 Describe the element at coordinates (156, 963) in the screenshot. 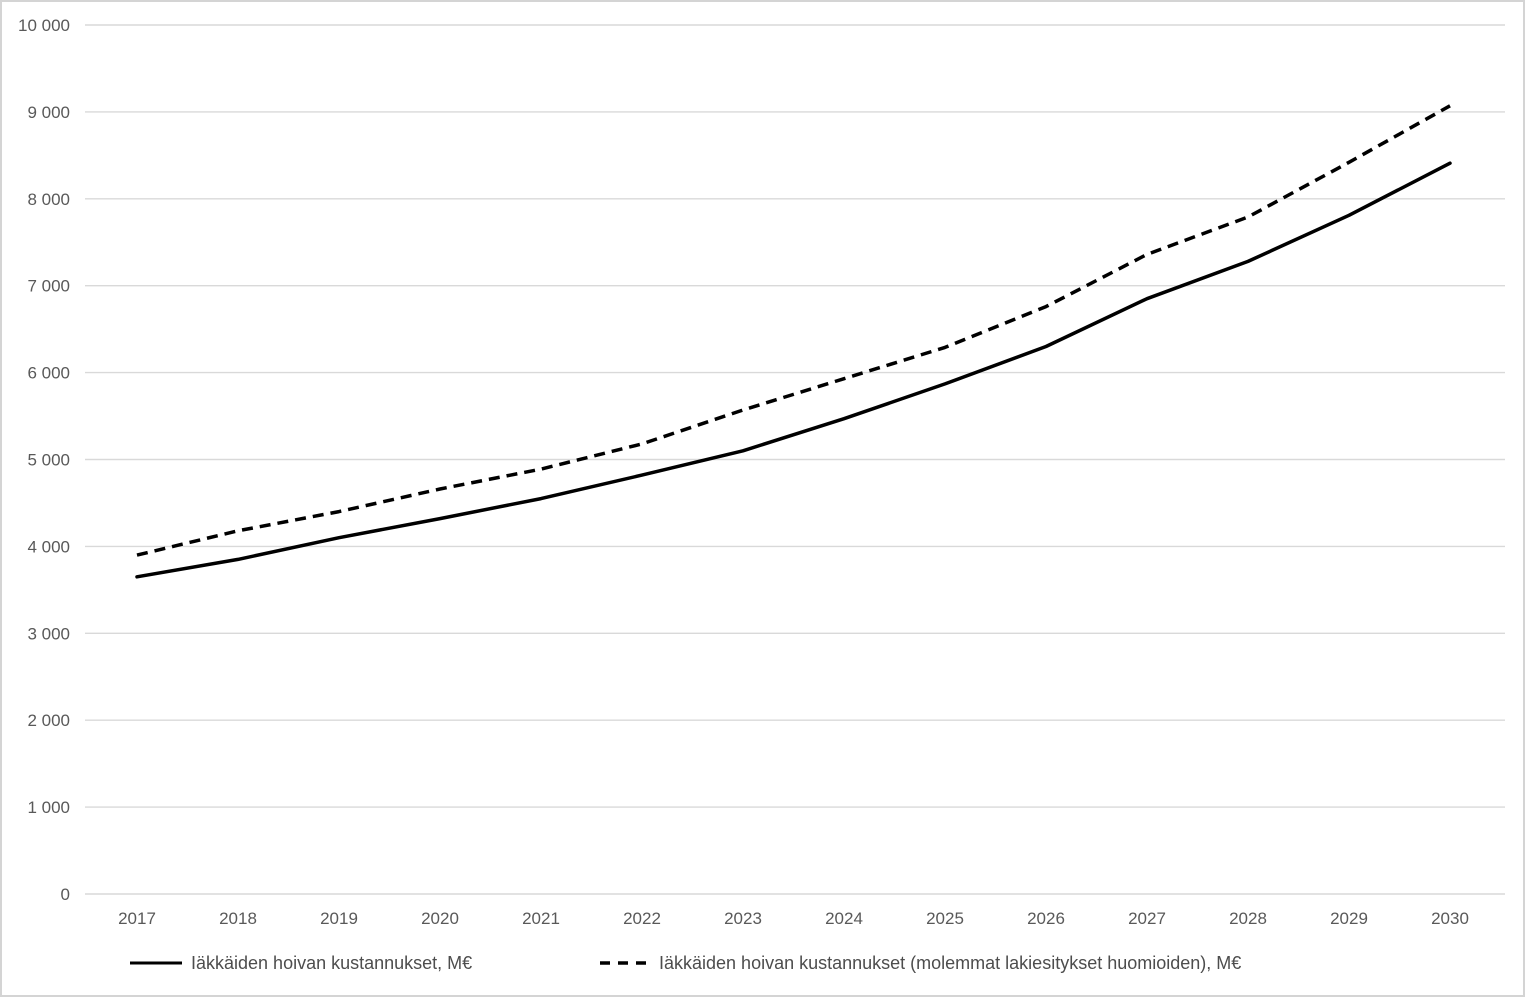

I see `solid-line-icon` at that location.